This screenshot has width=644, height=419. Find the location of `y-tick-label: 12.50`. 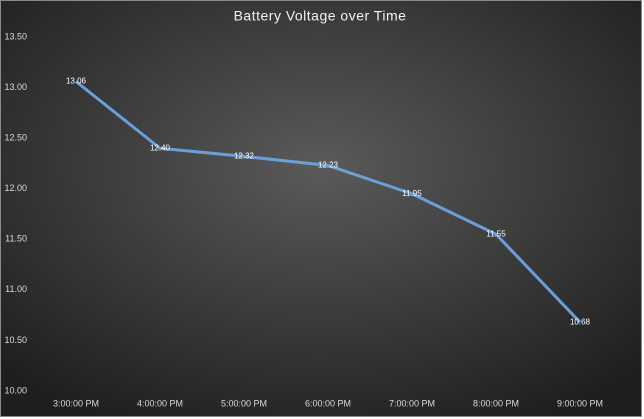

y-tick-label: 12.50 is located at coordinates (15, 138).